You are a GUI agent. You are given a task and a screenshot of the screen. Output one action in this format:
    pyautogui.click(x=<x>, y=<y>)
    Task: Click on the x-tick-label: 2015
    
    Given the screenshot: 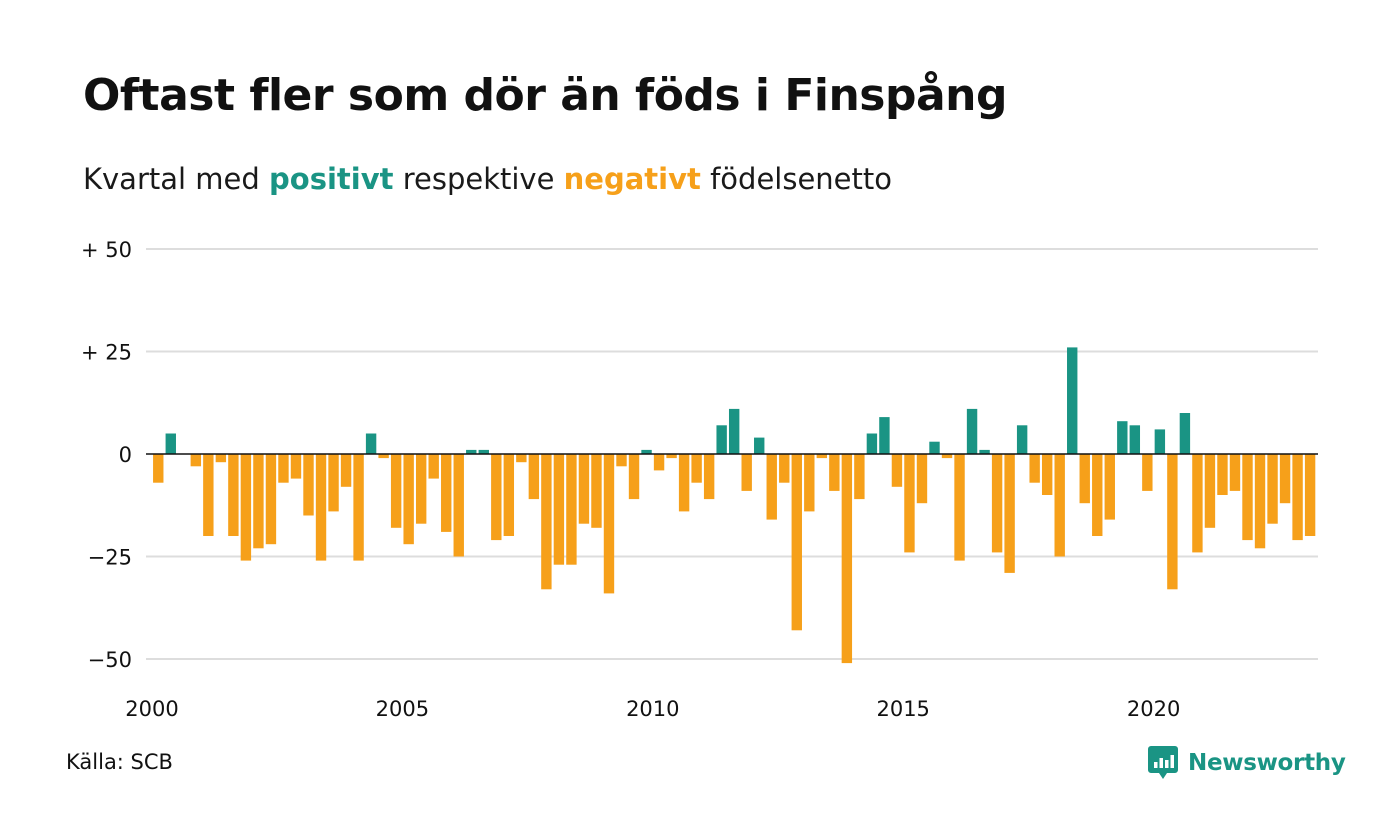 What is the action you would take?
    pyautogui.click(x=902, y=709)
    